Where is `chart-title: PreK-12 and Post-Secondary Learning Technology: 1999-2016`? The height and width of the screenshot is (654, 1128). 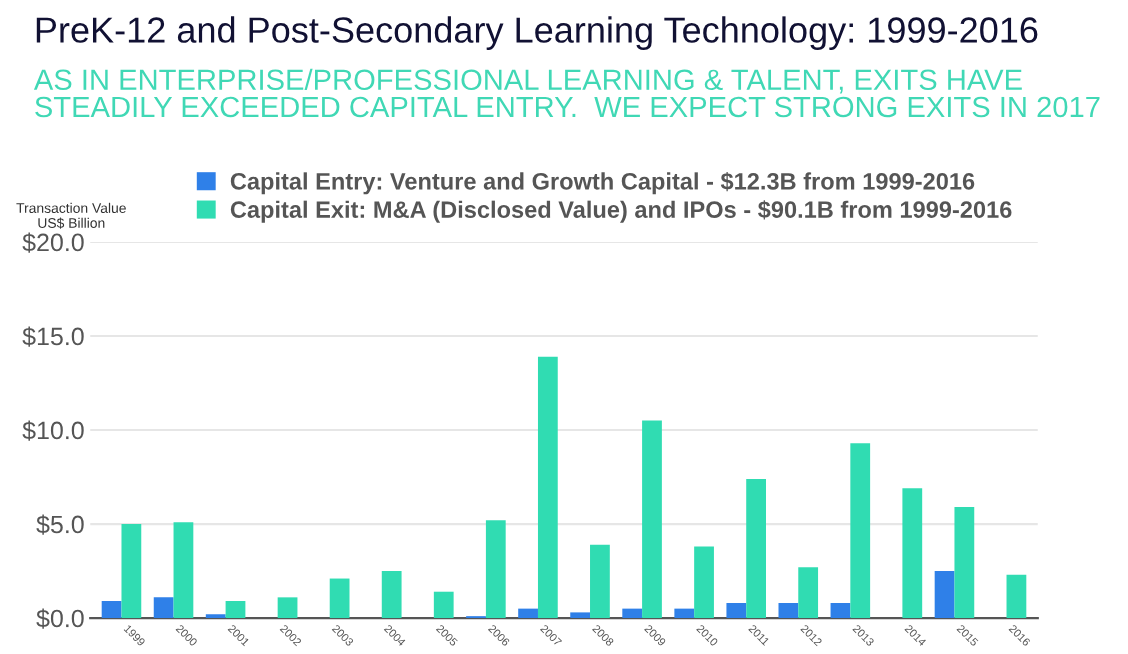
chart-title: PreK-12 and Post-Secondary Learning Technology: 1999-2016 is located at coordinates (537, 33).